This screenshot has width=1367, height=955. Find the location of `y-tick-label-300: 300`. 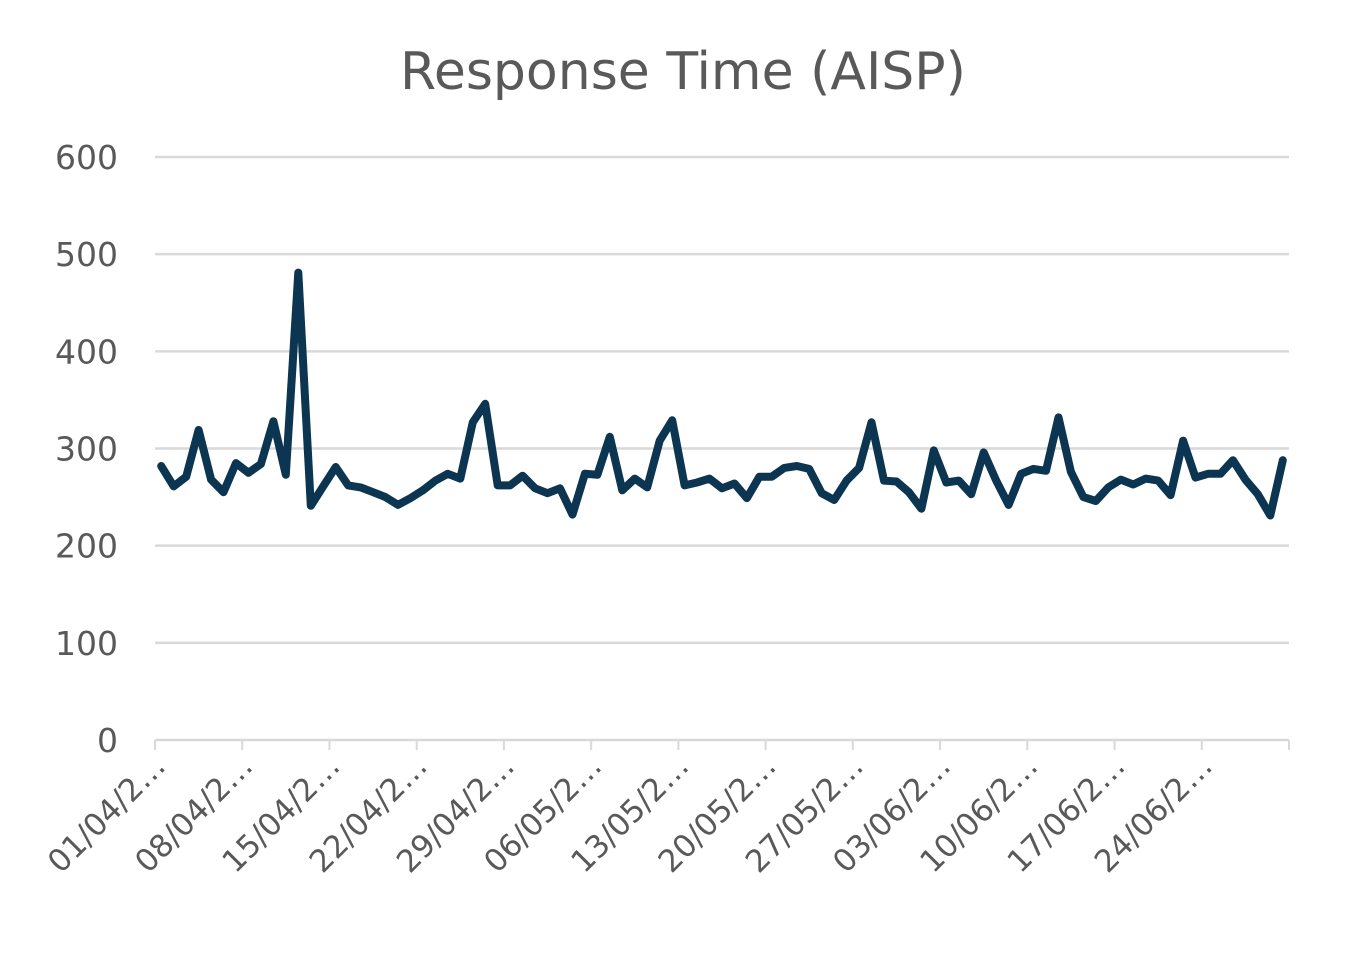

y-tick-label-300: 300 is located at coordinates (86, 449).